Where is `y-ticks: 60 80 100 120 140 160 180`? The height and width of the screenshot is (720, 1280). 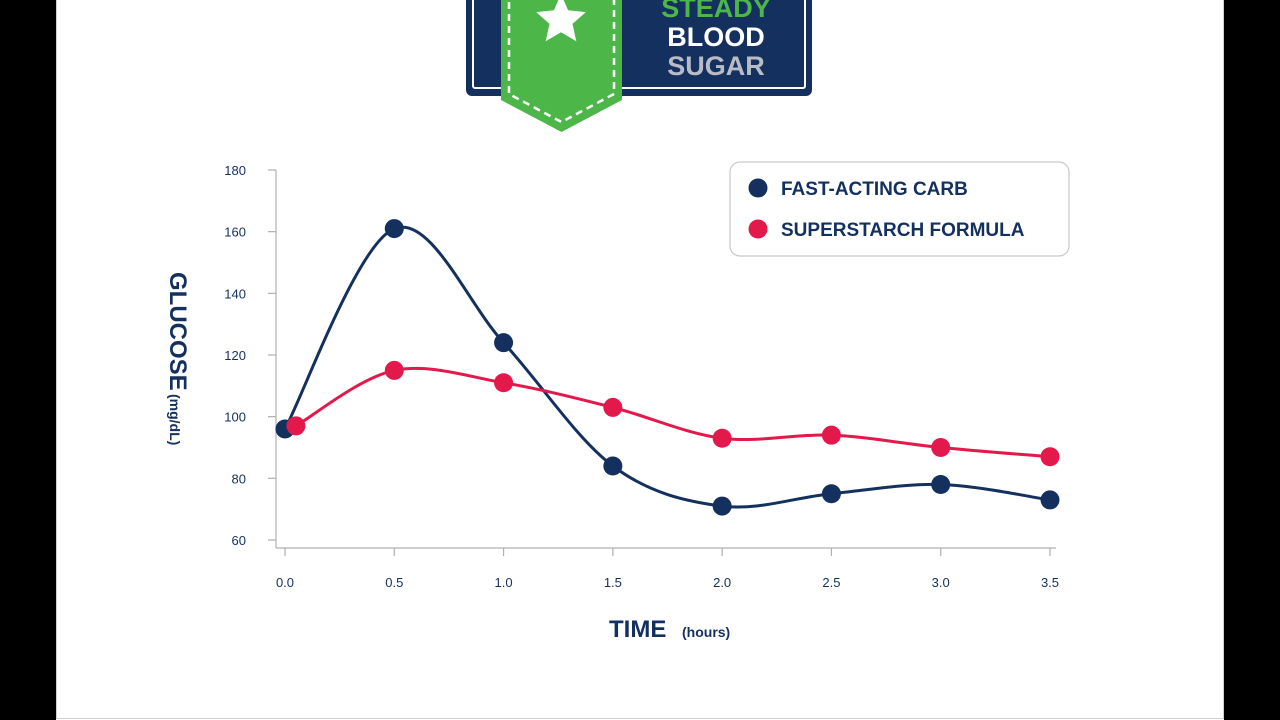 y-ticks: 60 80 100 120 140 160 180 is located at coordinates (250, 355).